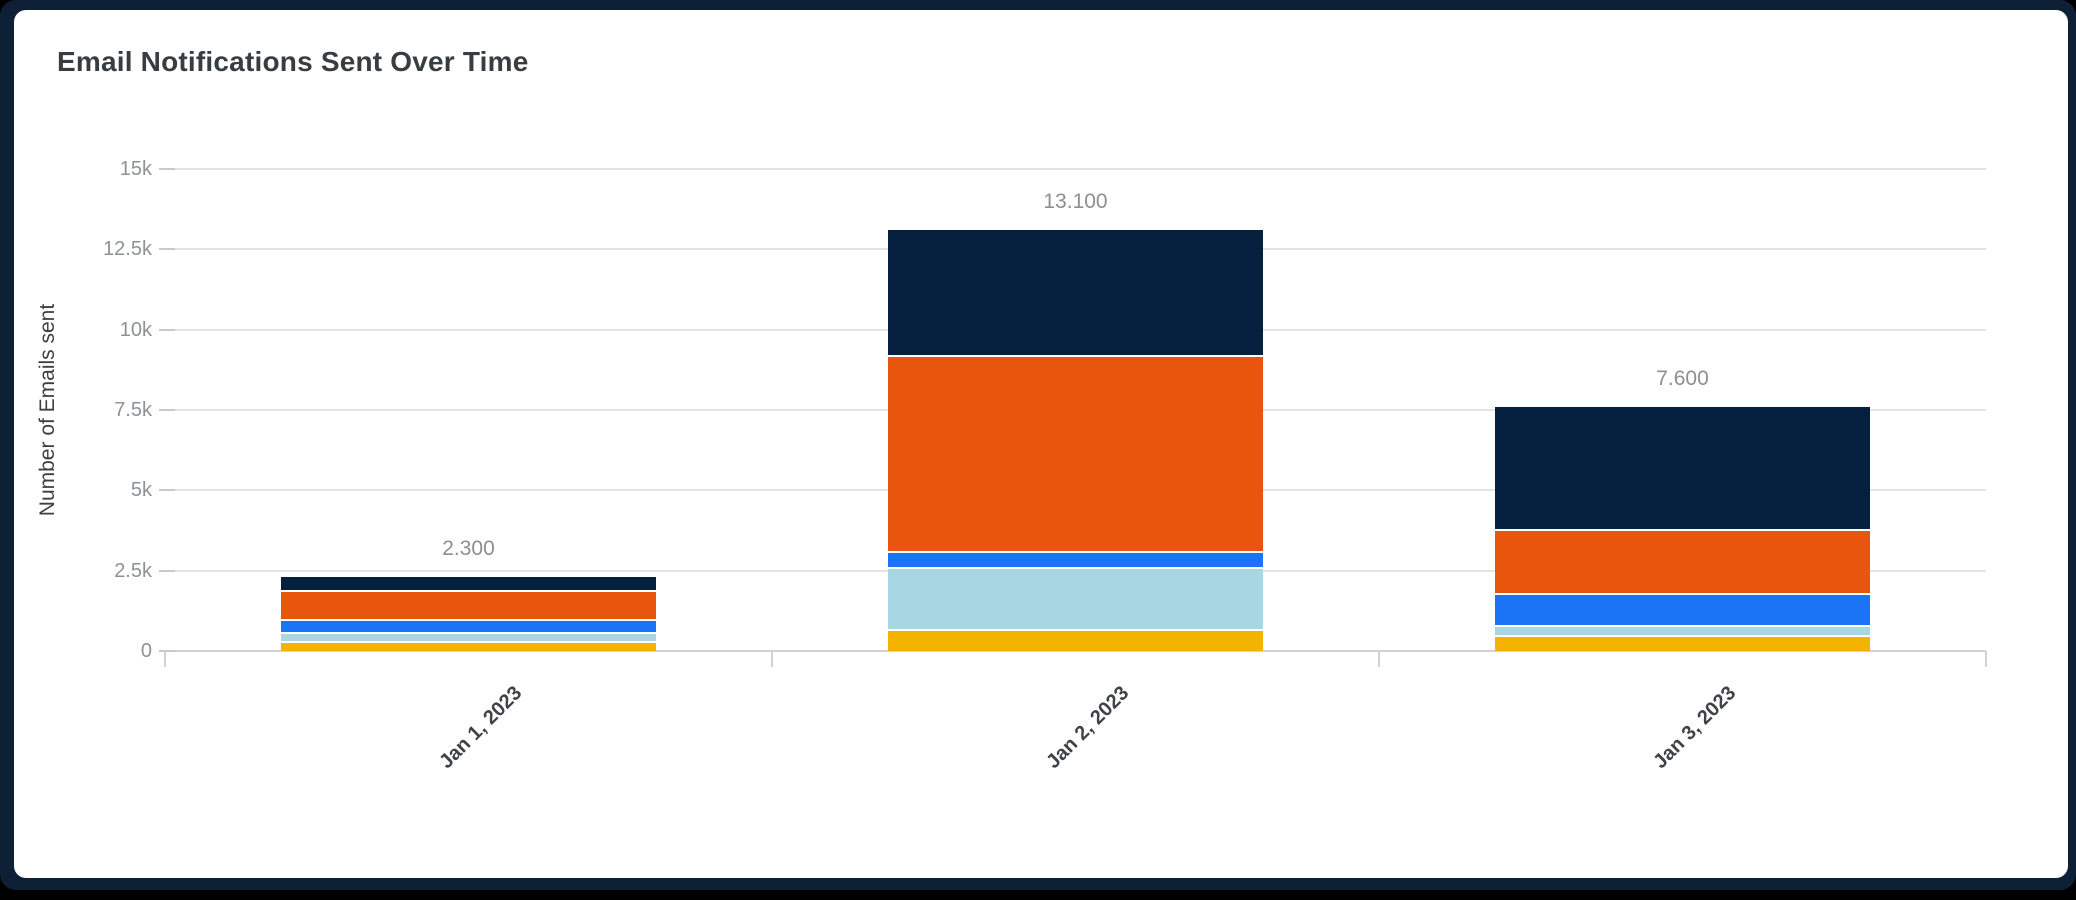  I want to click on y-axis-tick-label: 0, so click(146, 651).